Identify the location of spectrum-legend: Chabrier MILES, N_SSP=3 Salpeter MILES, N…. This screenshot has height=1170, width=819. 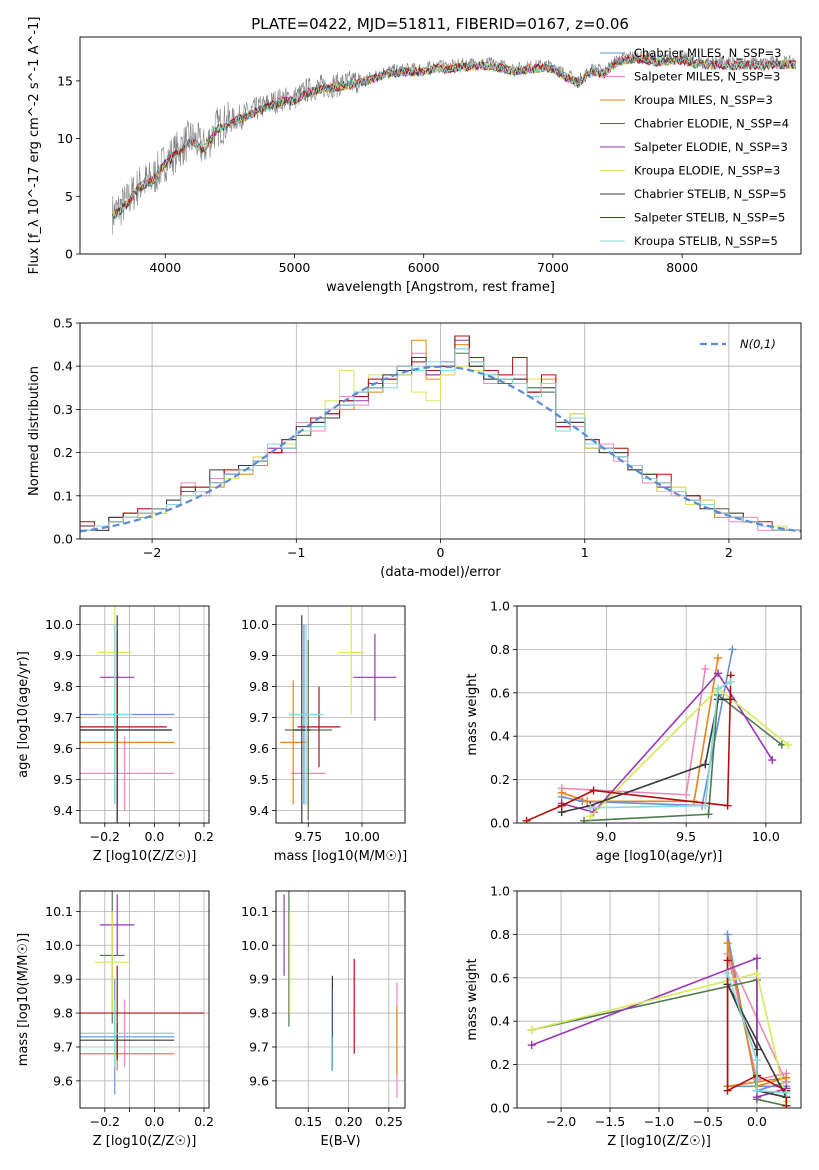
(694, 147).